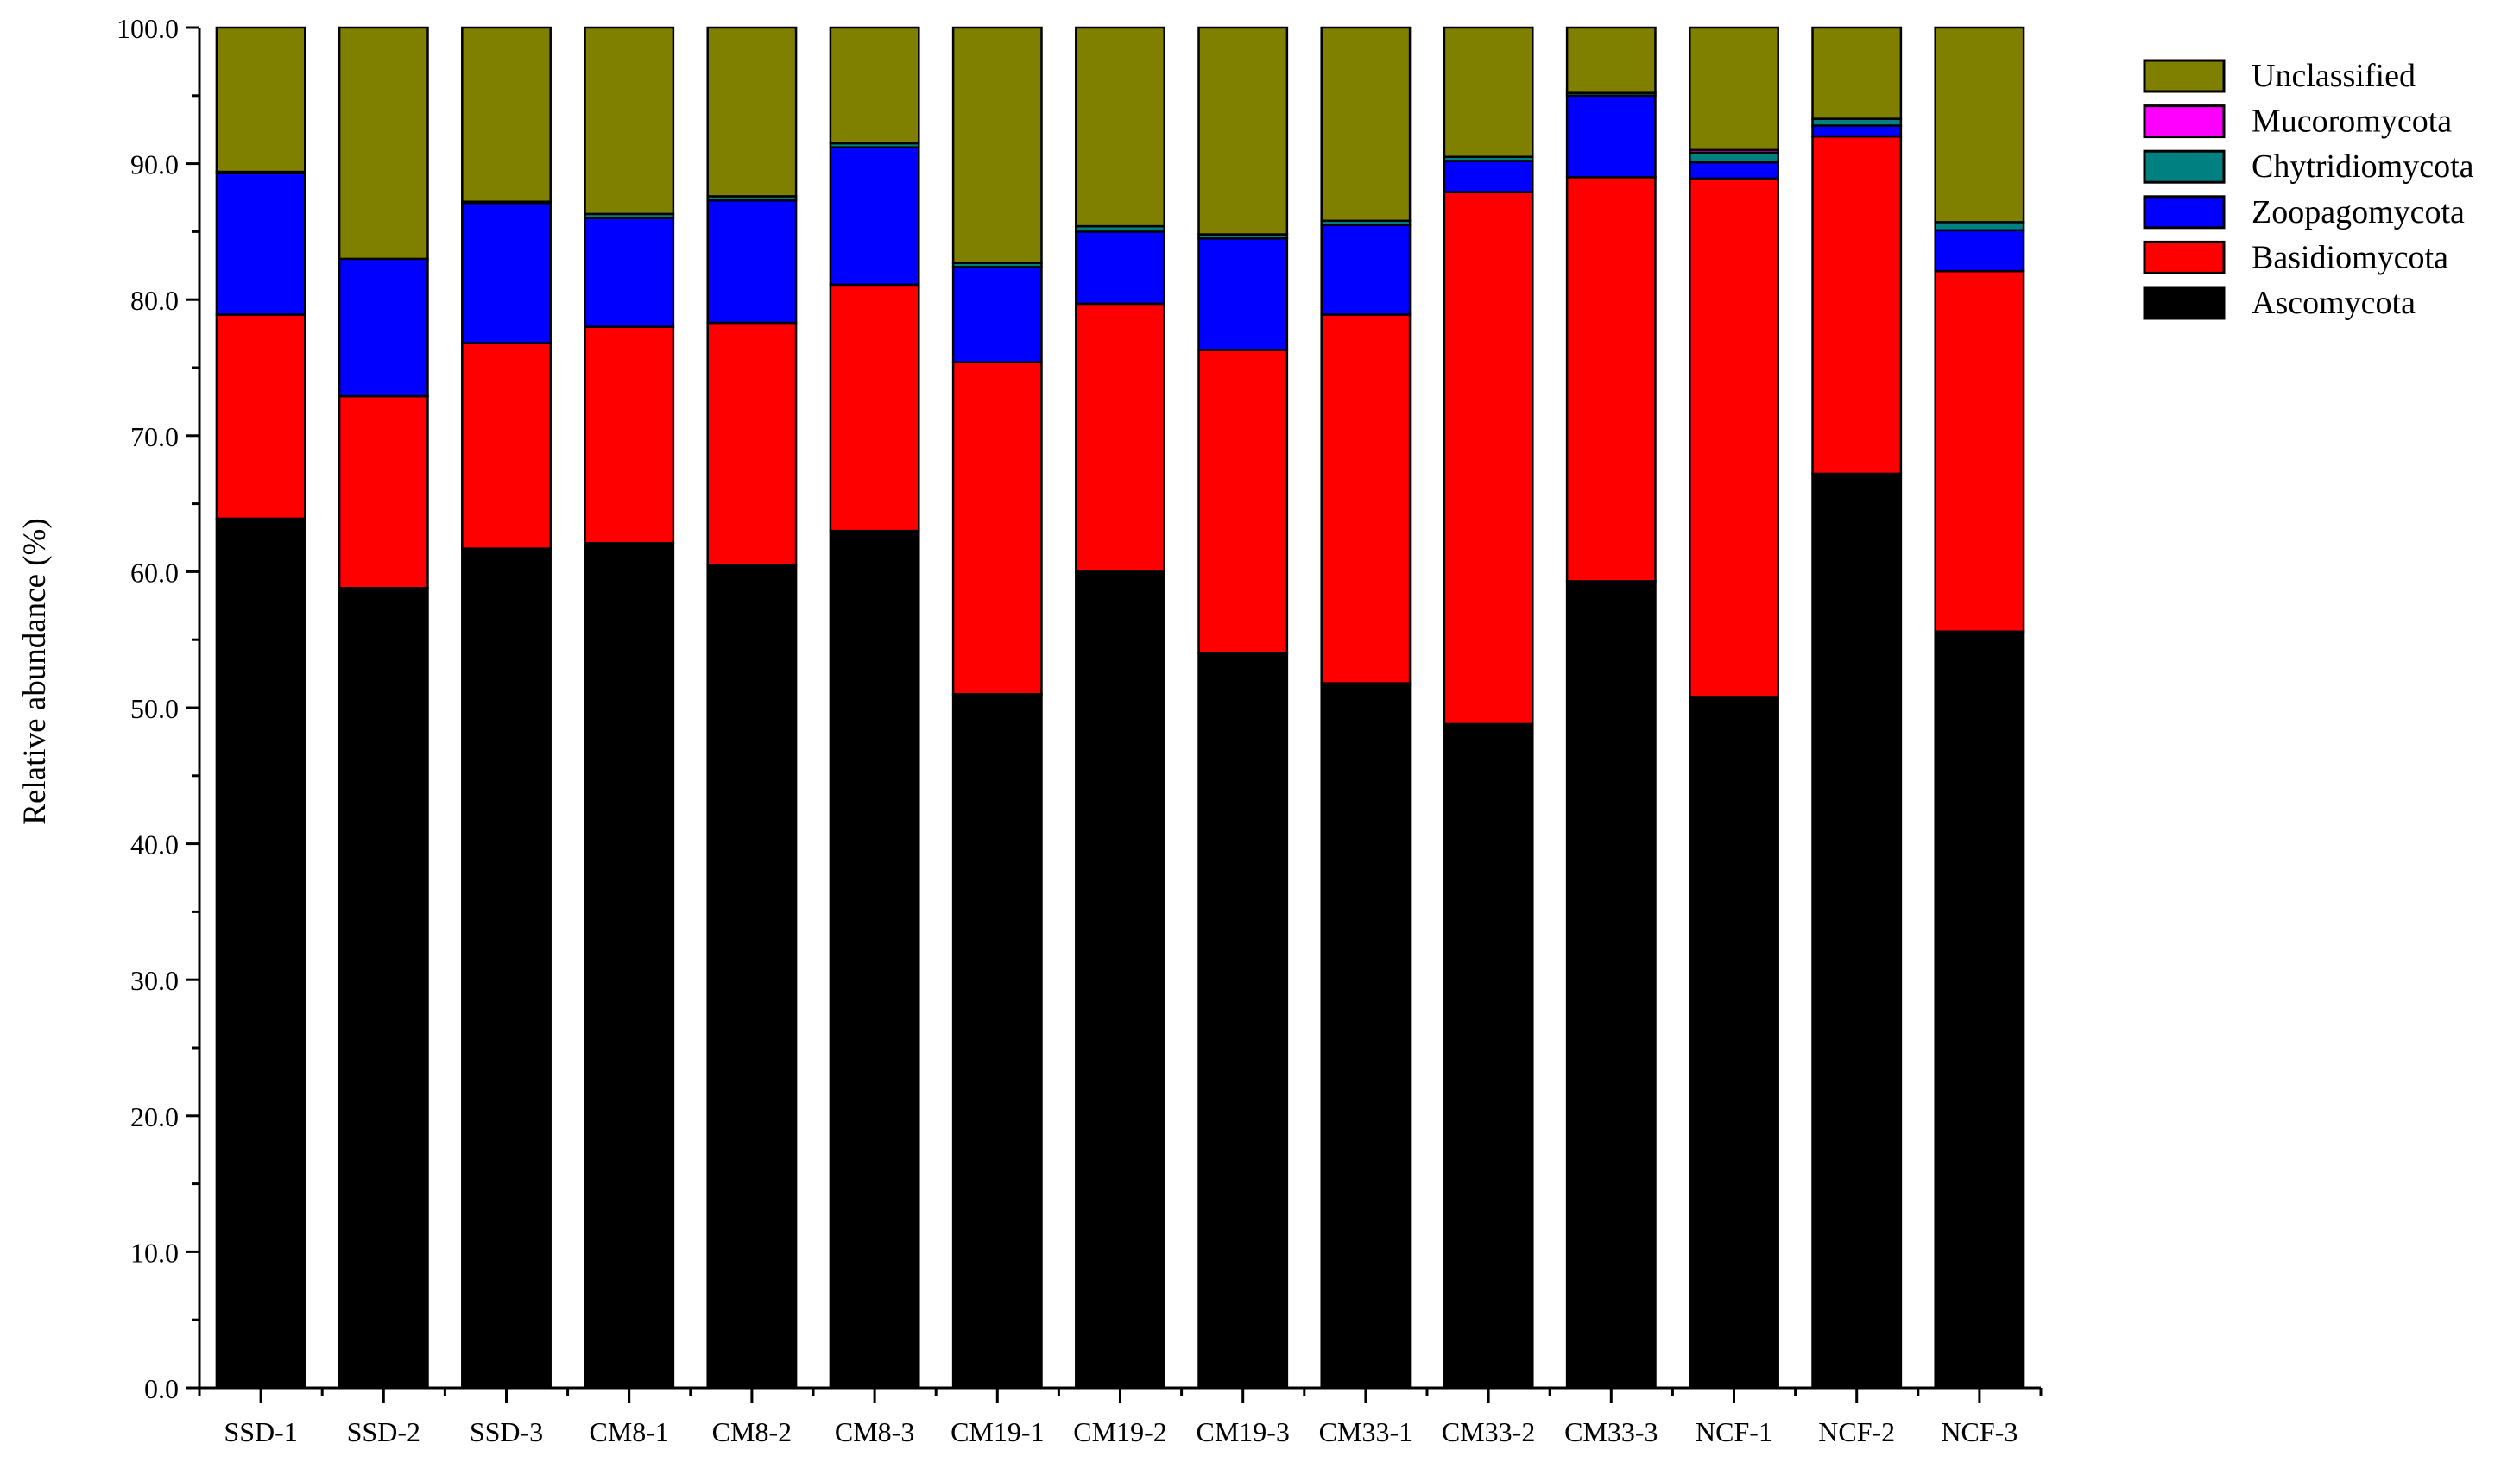 The image size is (2520, 1475). What do you see at coordinates (997, 1431) in the screenshot?
I see `x-tick-label: CM19-1` at bounding box center [997, 1431].